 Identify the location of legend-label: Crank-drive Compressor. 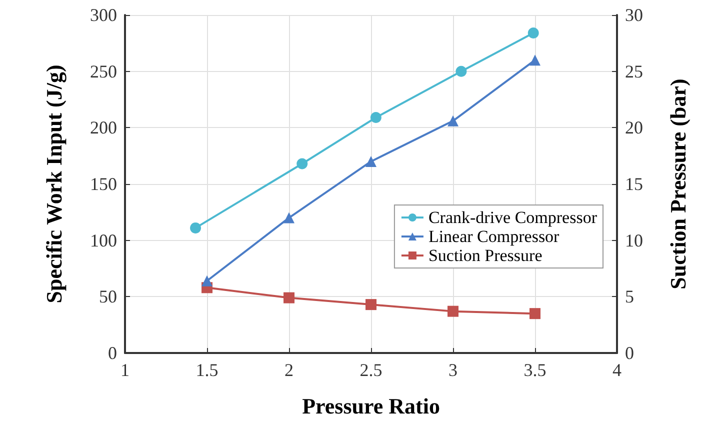
(513, 217).